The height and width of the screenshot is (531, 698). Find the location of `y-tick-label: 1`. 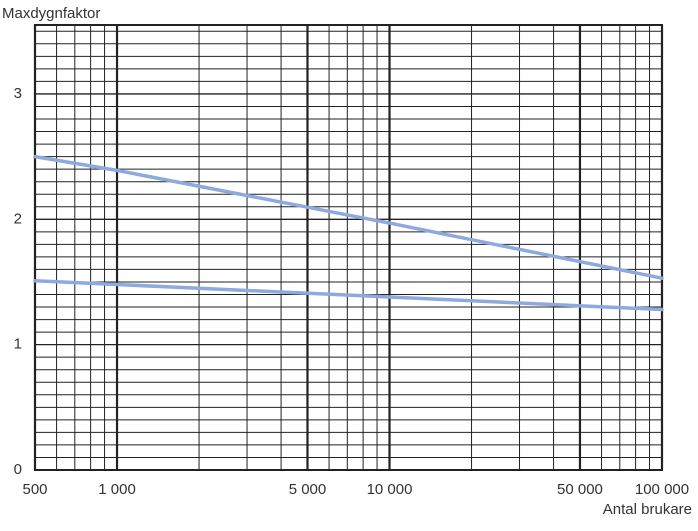

y-tick-label: 1 is located at coordinates (18, 344).